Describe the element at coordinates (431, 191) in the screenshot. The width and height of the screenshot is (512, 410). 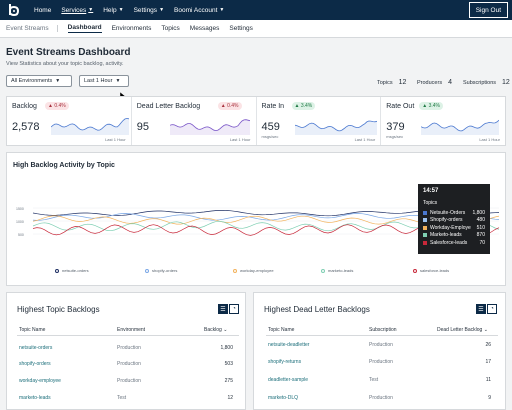
I see `tooltip-time: 14:57` at that location.